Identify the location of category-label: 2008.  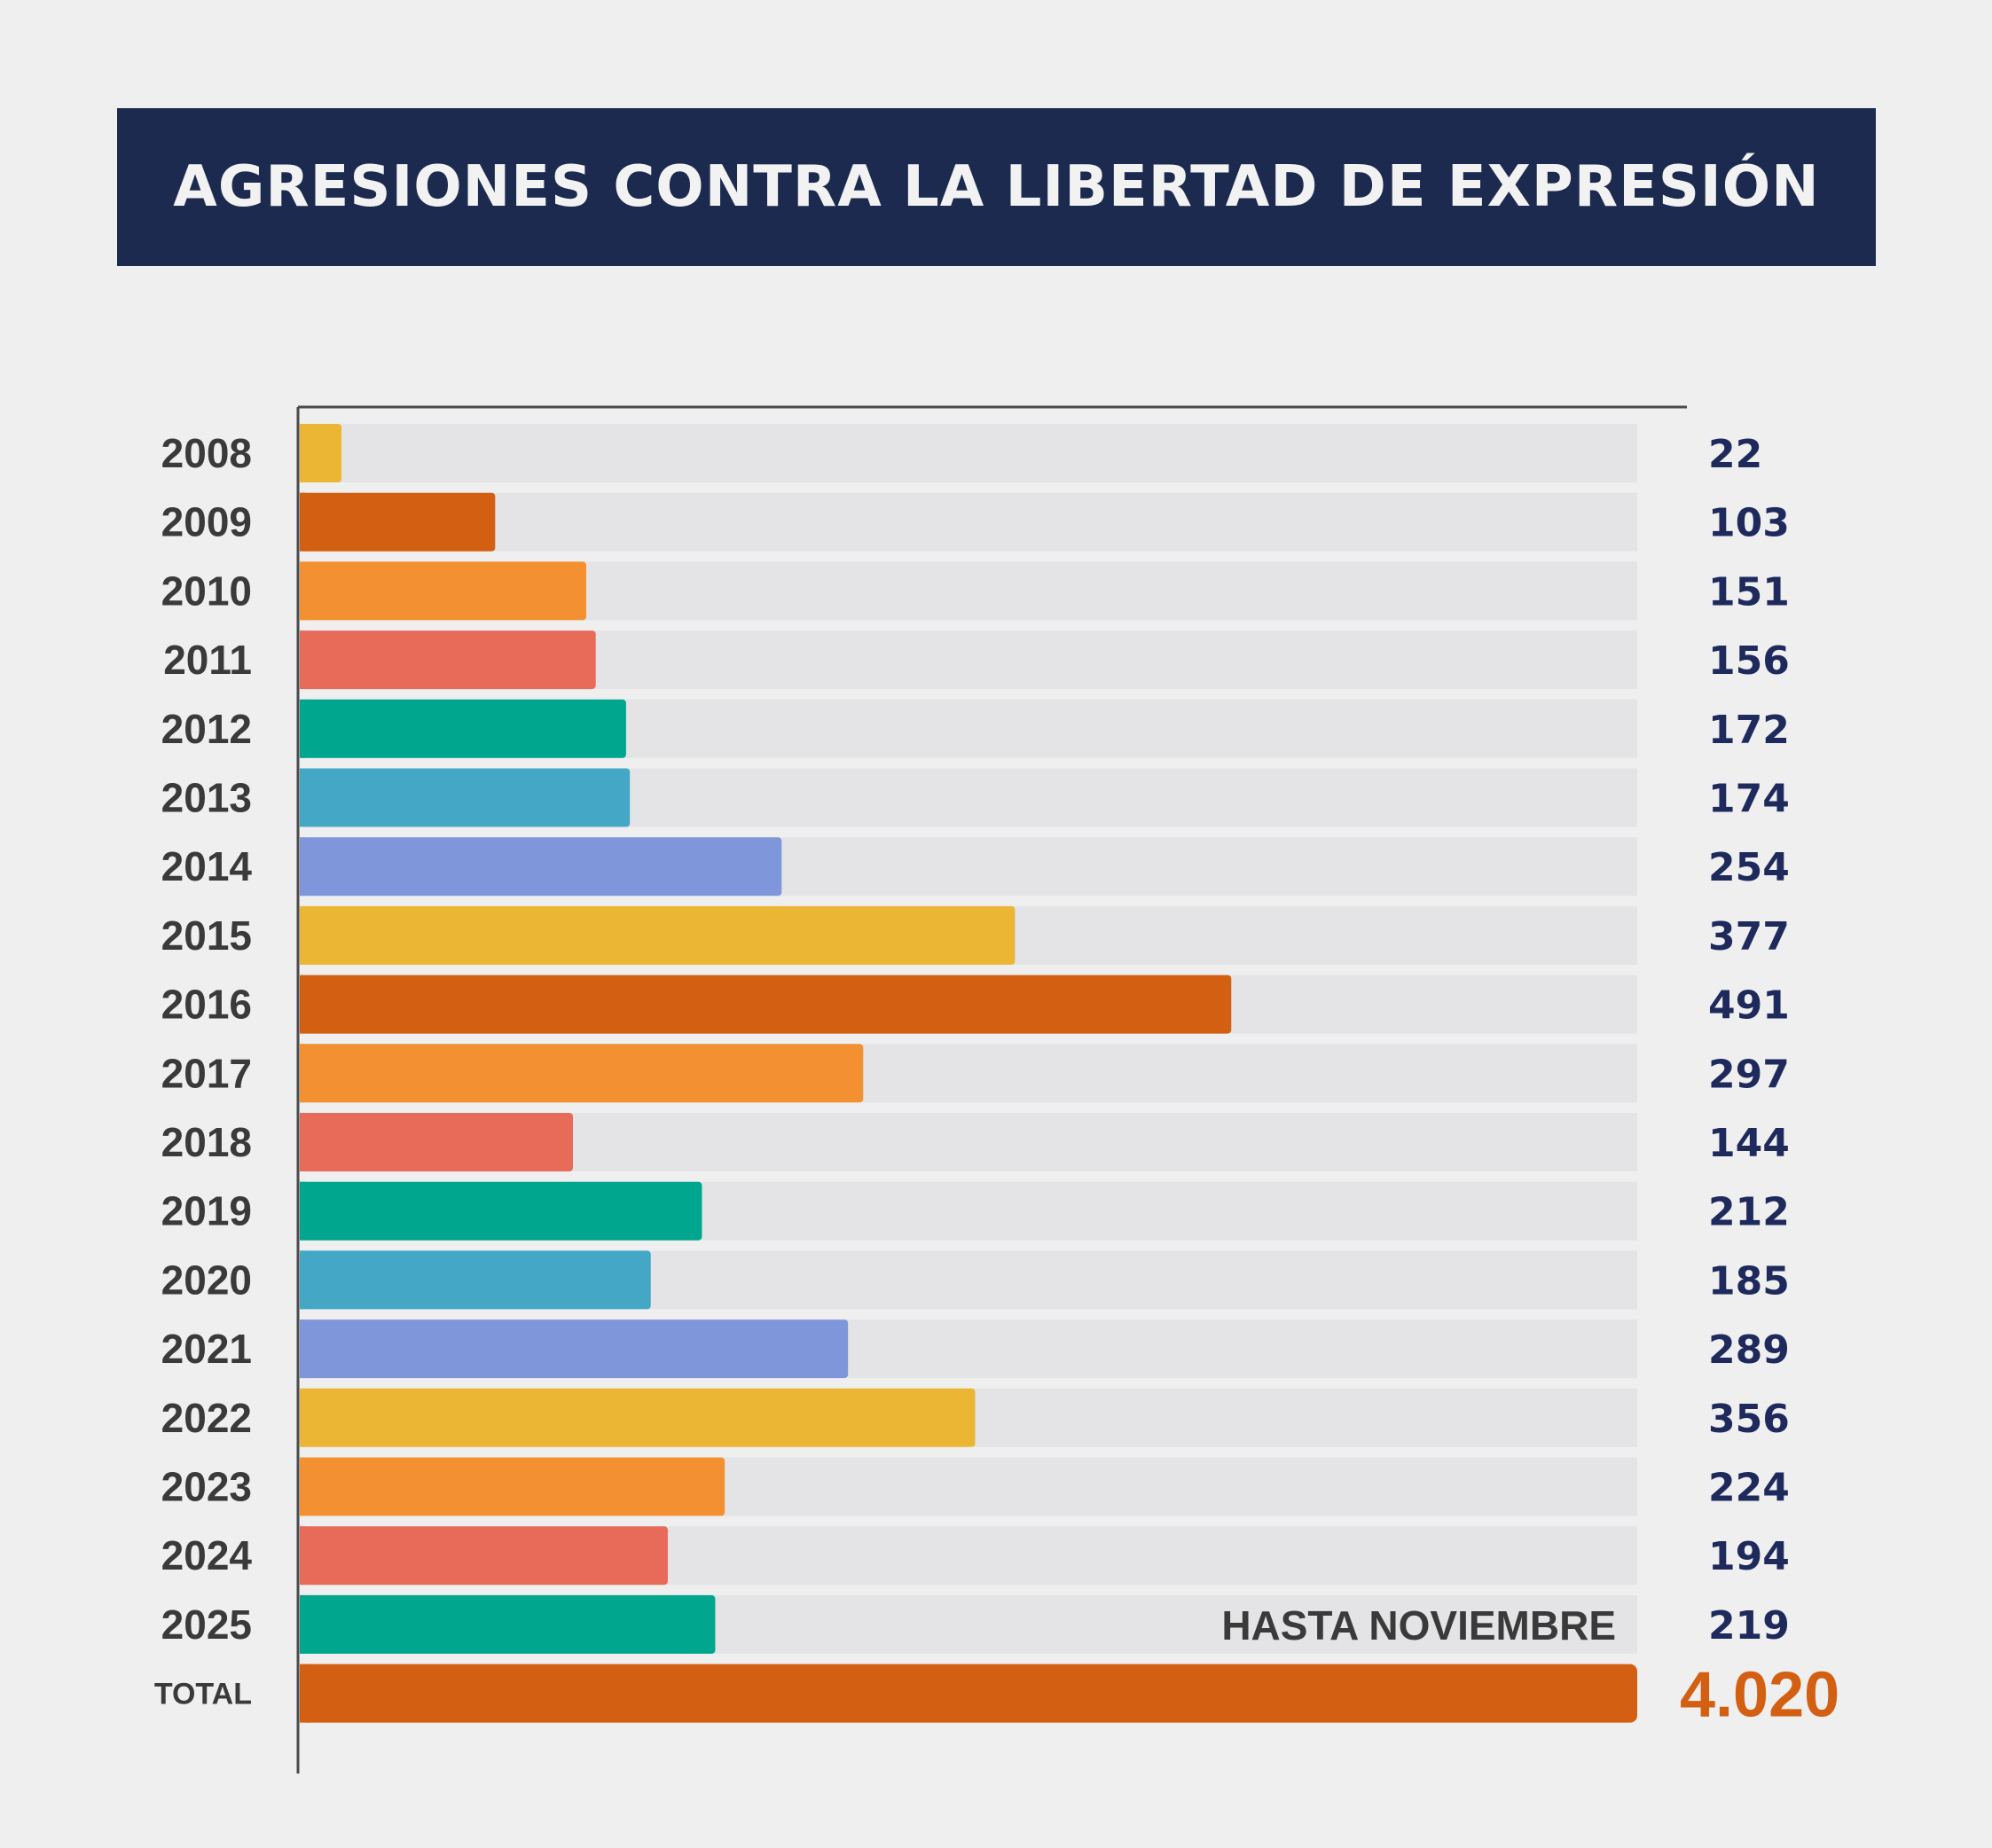
(206, 453).